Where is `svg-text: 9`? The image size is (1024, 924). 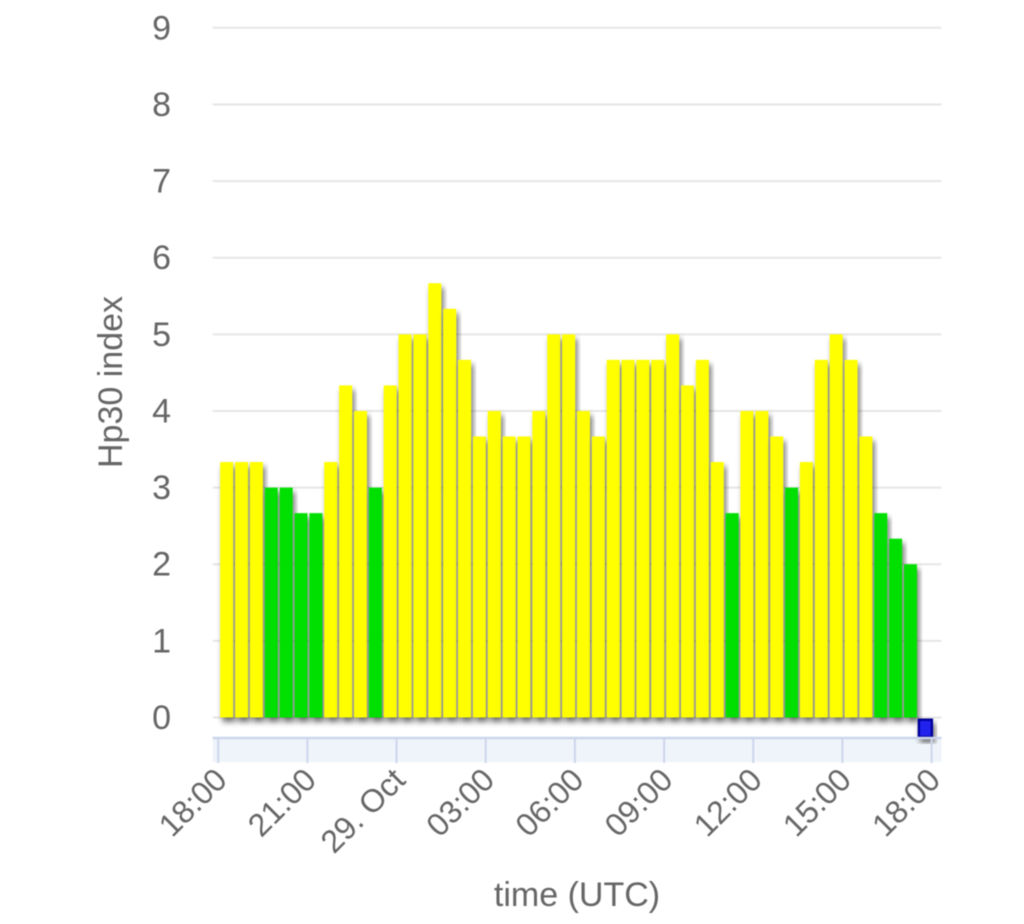 svg-text: 9 is located at coordinates (161, 28).